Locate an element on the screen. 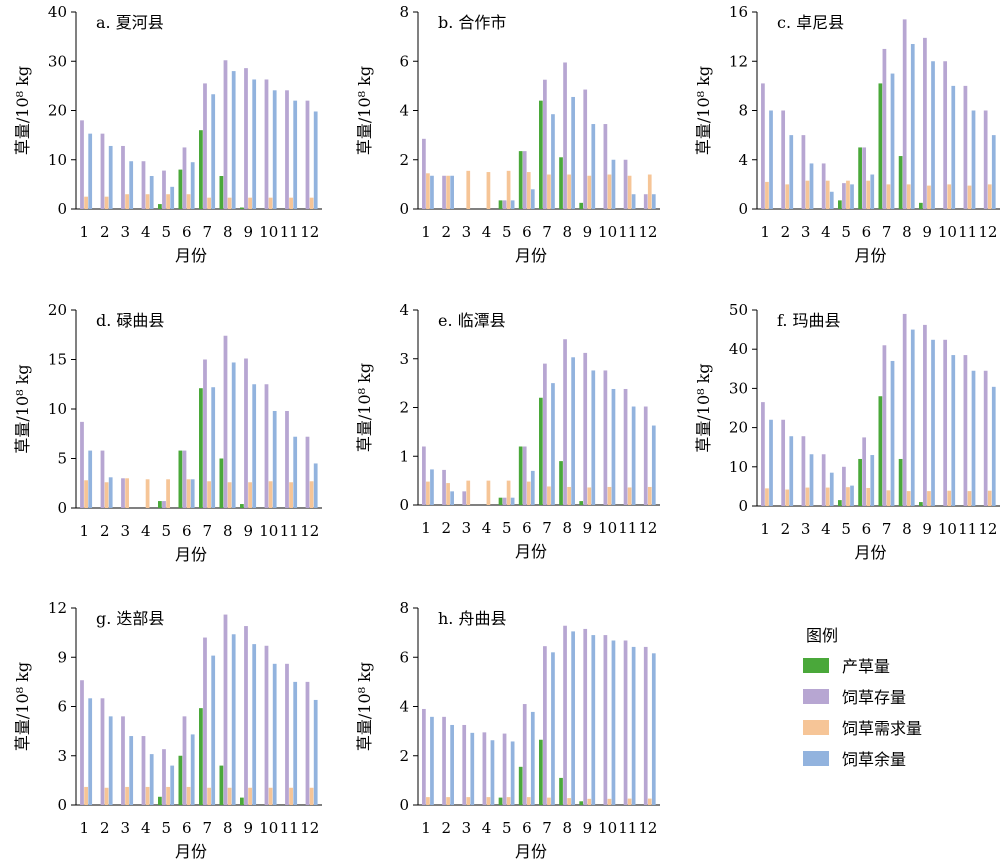 The image size is (1000, 863). y-tick-label: 6 is located at coordinates (62, 707).